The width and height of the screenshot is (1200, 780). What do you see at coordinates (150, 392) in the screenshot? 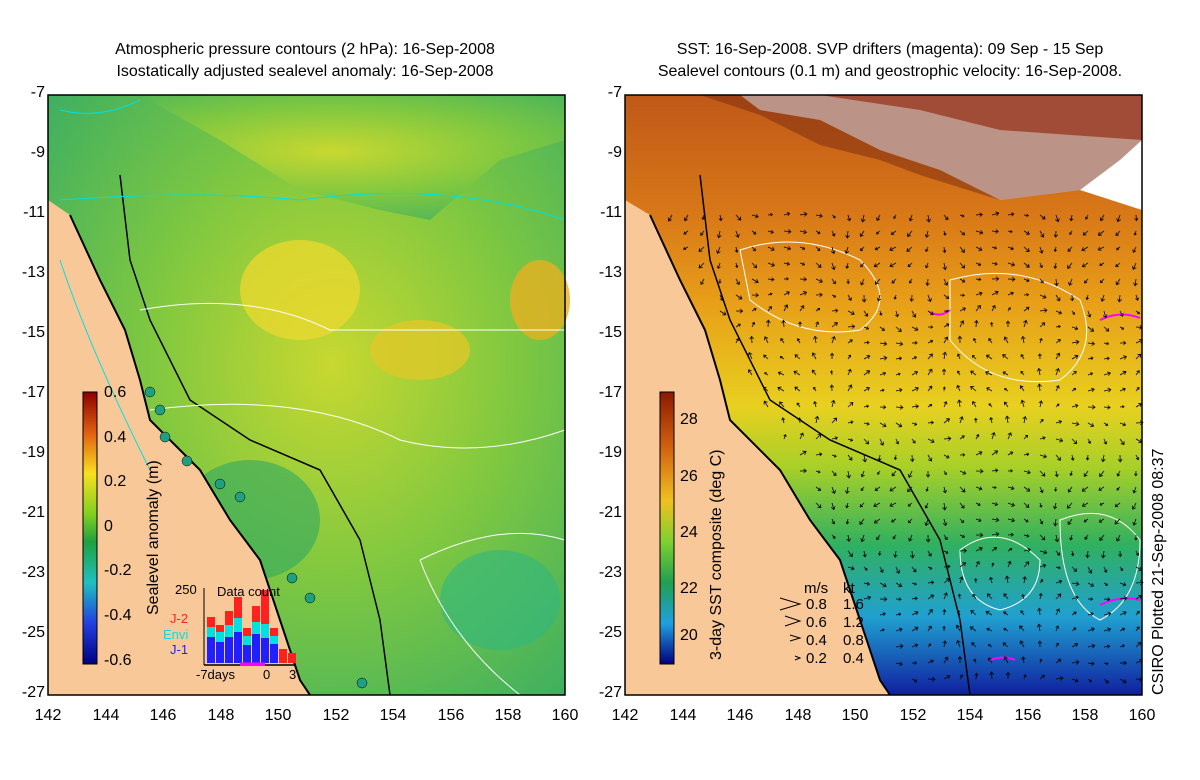
I see `left-tide-gauge` at bounding box center [150, 392].